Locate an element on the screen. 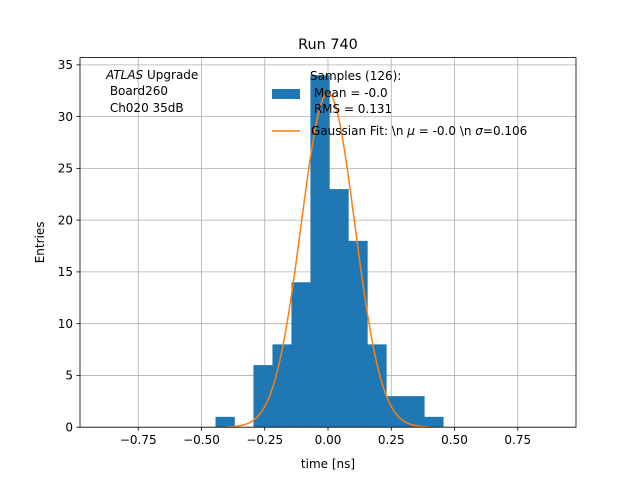 This screenshot has width=640, height=480. legend-fit-part-middle: = -0.0 \n is located at coordinates (445, 131).